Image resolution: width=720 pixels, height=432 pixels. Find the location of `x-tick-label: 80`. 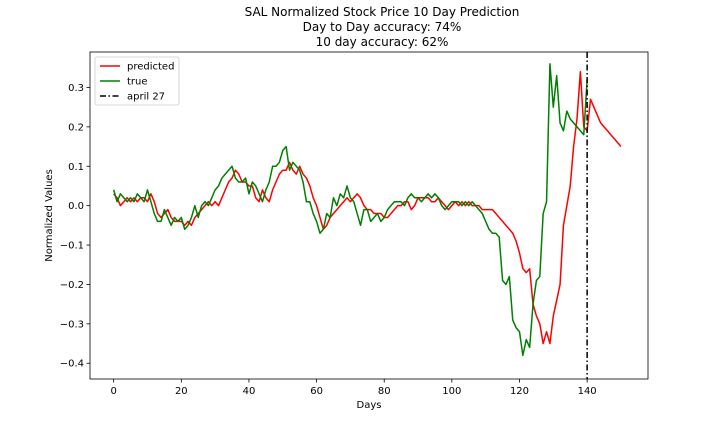

x-tick-label: 80 is located at coordinates (384, 391).